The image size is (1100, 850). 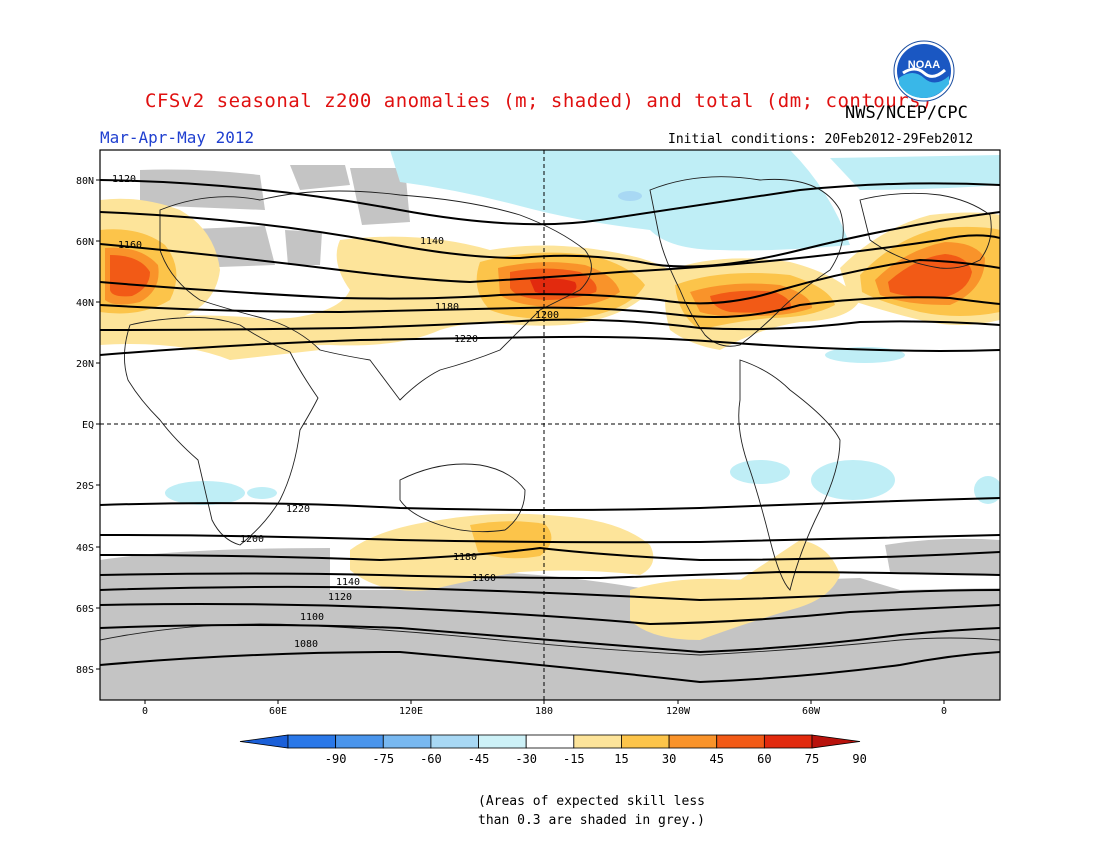 I want to click on initial-conditions-label: Initial conditions: 20Feb2012-29Feb2012, so click(x=821, y=139).